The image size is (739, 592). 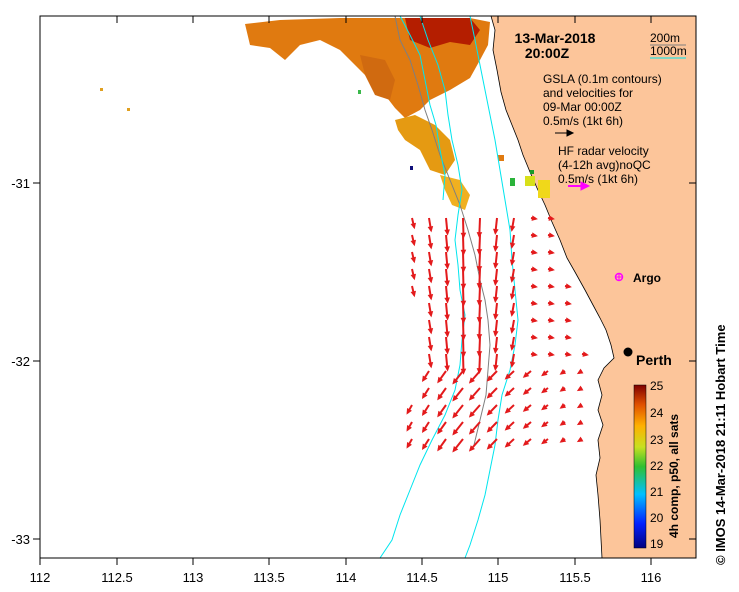 What do you see at coordinates (602, 79) in the screenshot?
I see `gsla-line1: GSLA (0.1m contours)` at bounding box center [602, 79].